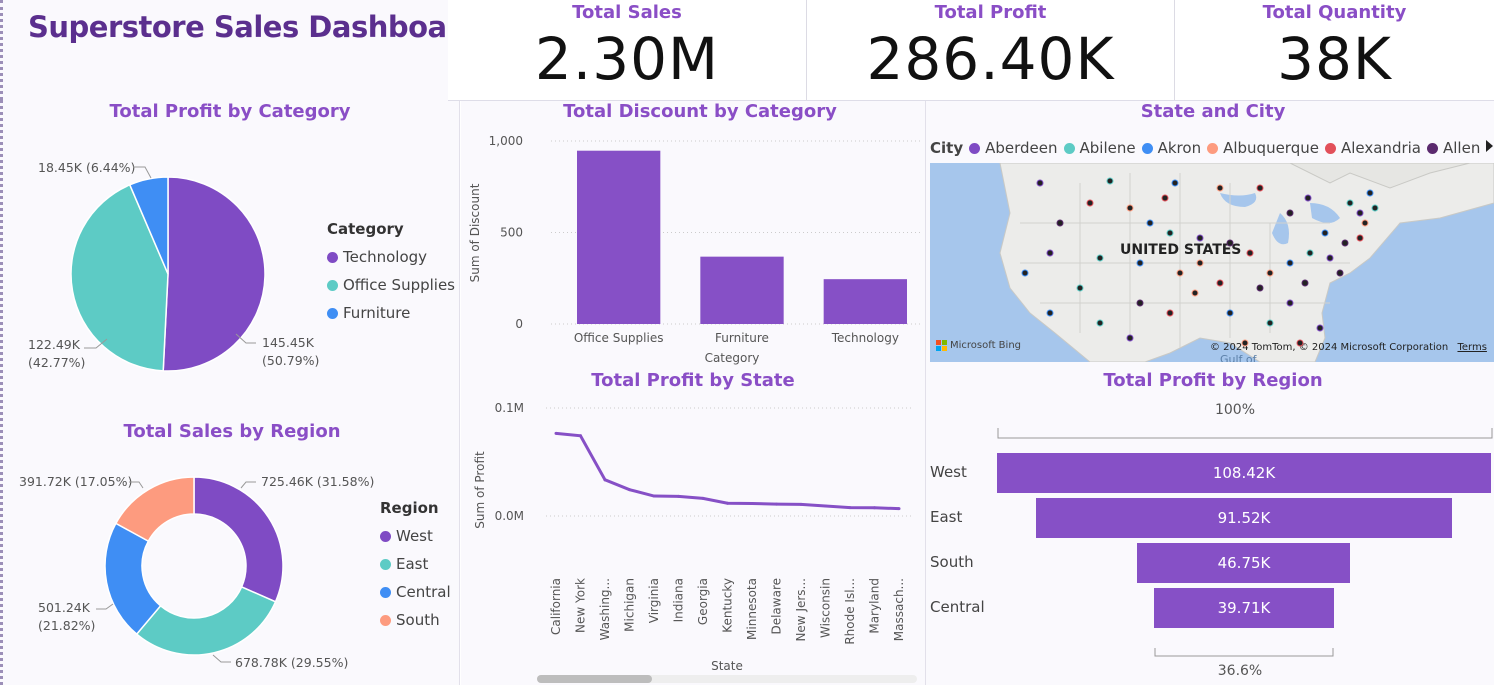 The image size is (1494, 685). Describe the element at coordinates (154, 509) in the screenshot. I see `donut-slice-south` at that location.